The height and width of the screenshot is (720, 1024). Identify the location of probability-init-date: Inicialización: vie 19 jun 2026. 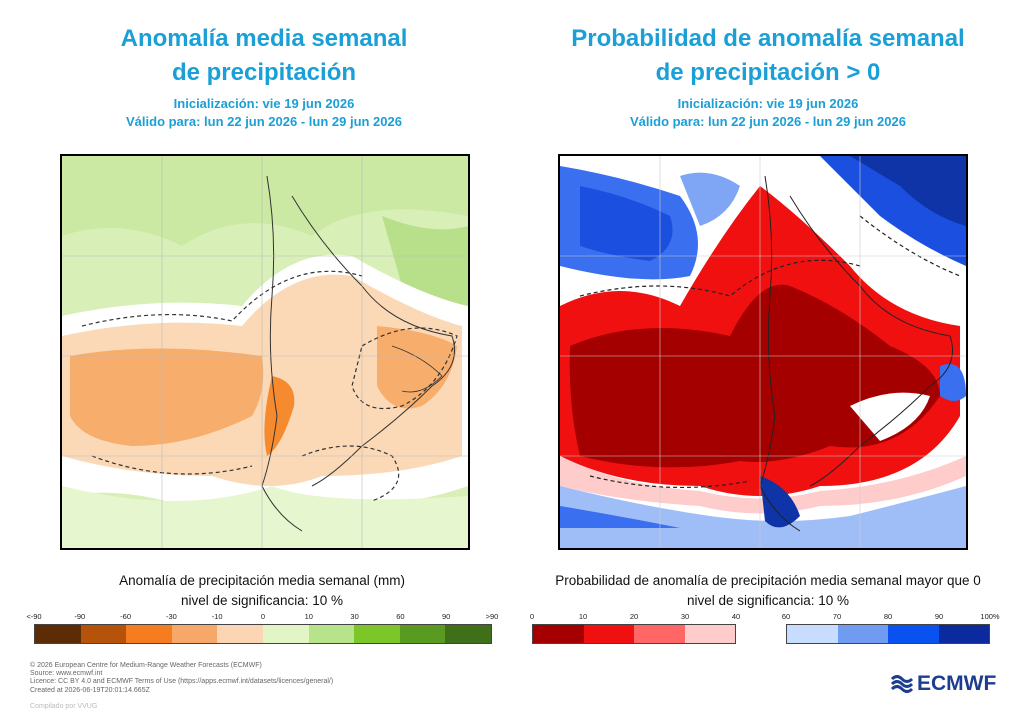
(768, 103).